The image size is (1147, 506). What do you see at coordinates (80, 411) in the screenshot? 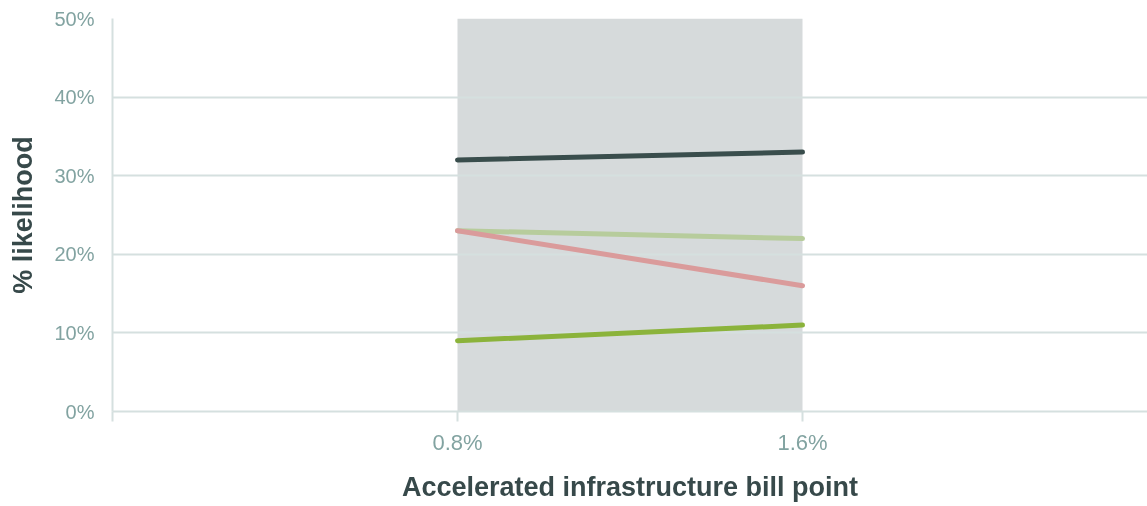
I see `y-tick-label: 0%` at bounding box center [80, 411].